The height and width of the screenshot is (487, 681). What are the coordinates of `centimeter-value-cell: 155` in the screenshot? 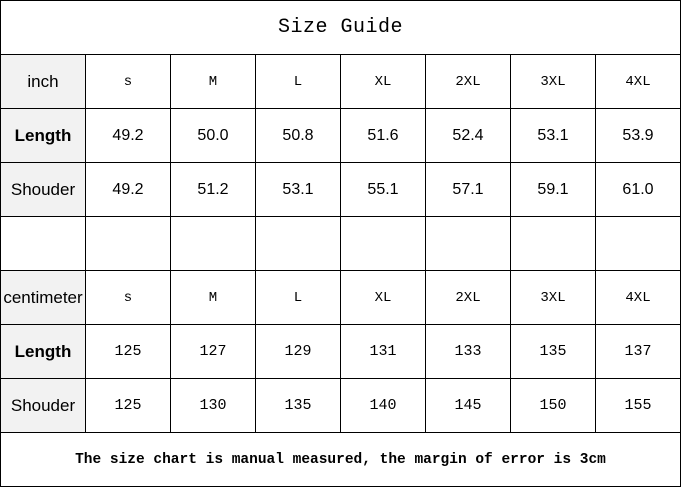 It's located at (638, 405).